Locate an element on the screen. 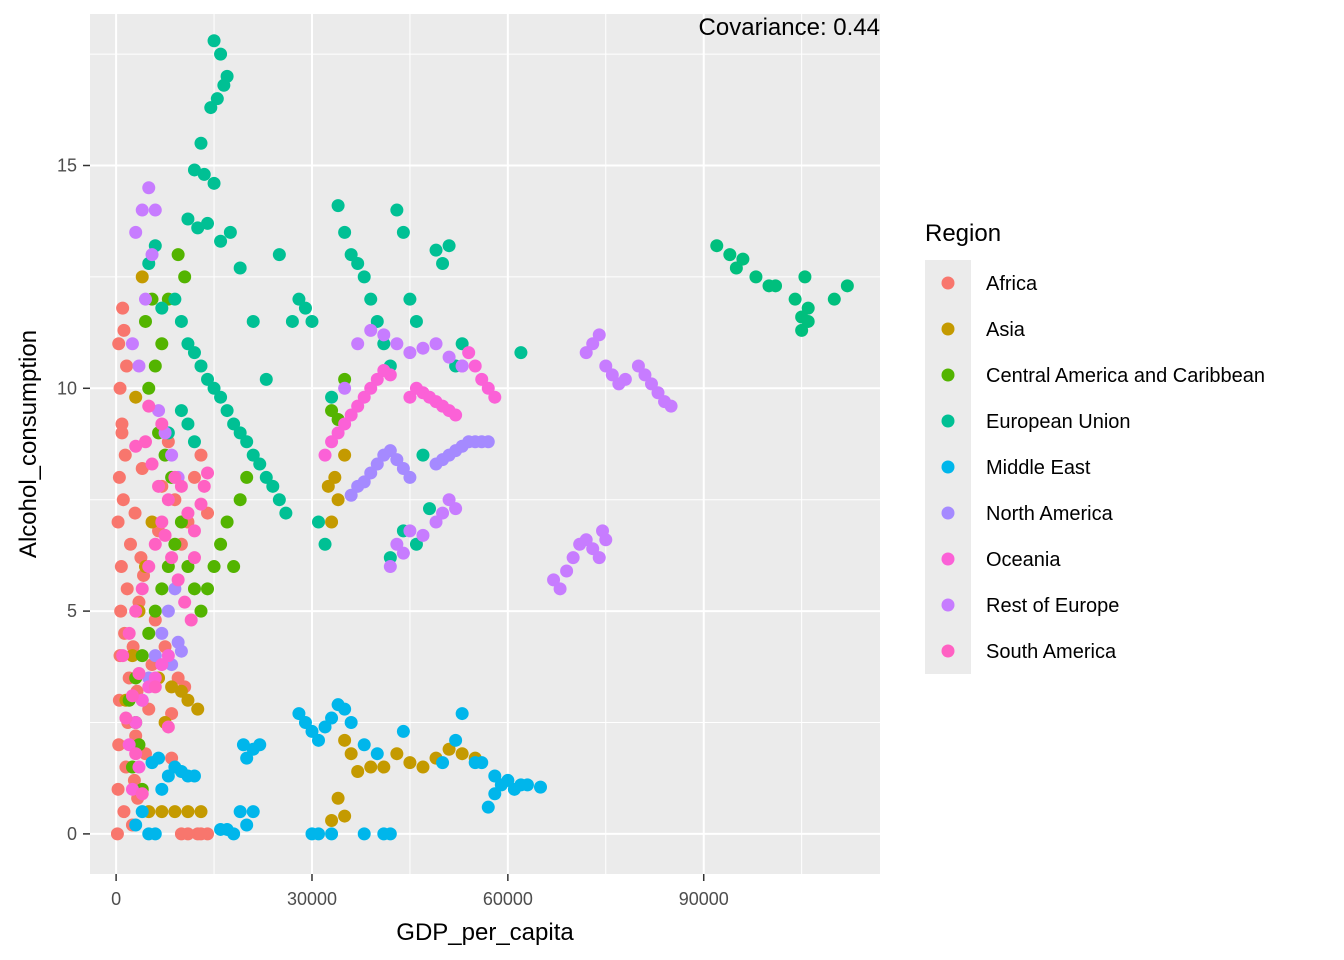 The image size is (1344, 960). legend-item: Africa is located at coordinates (989, 284).